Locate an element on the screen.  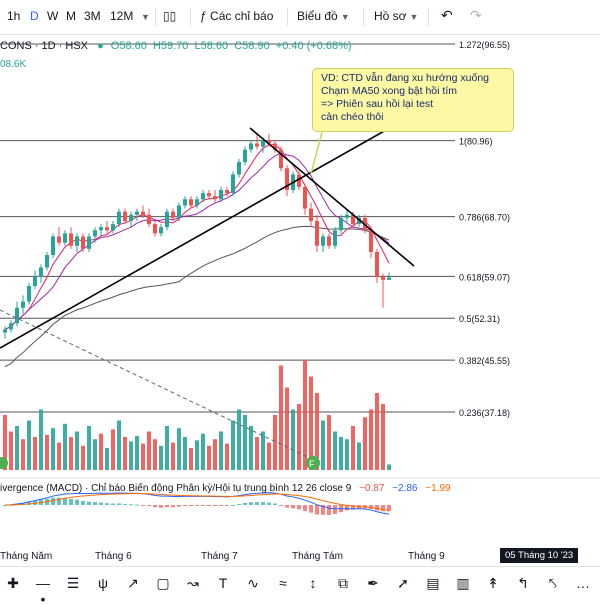
parallel-channel-icon: ☰ is located at coordinates (73, 583).